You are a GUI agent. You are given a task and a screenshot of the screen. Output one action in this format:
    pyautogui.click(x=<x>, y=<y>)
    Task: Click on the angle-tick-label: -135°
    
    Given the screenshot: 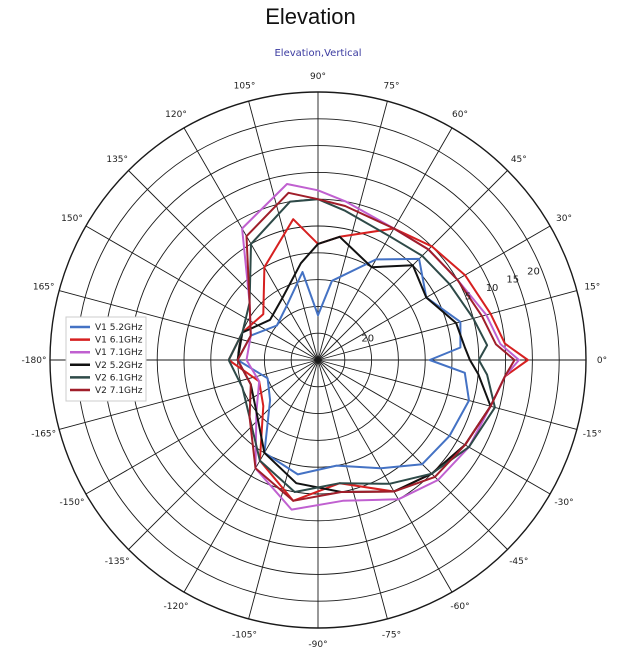 What is the action you would take?
    pyautogui.click(x=117, y=562)
    